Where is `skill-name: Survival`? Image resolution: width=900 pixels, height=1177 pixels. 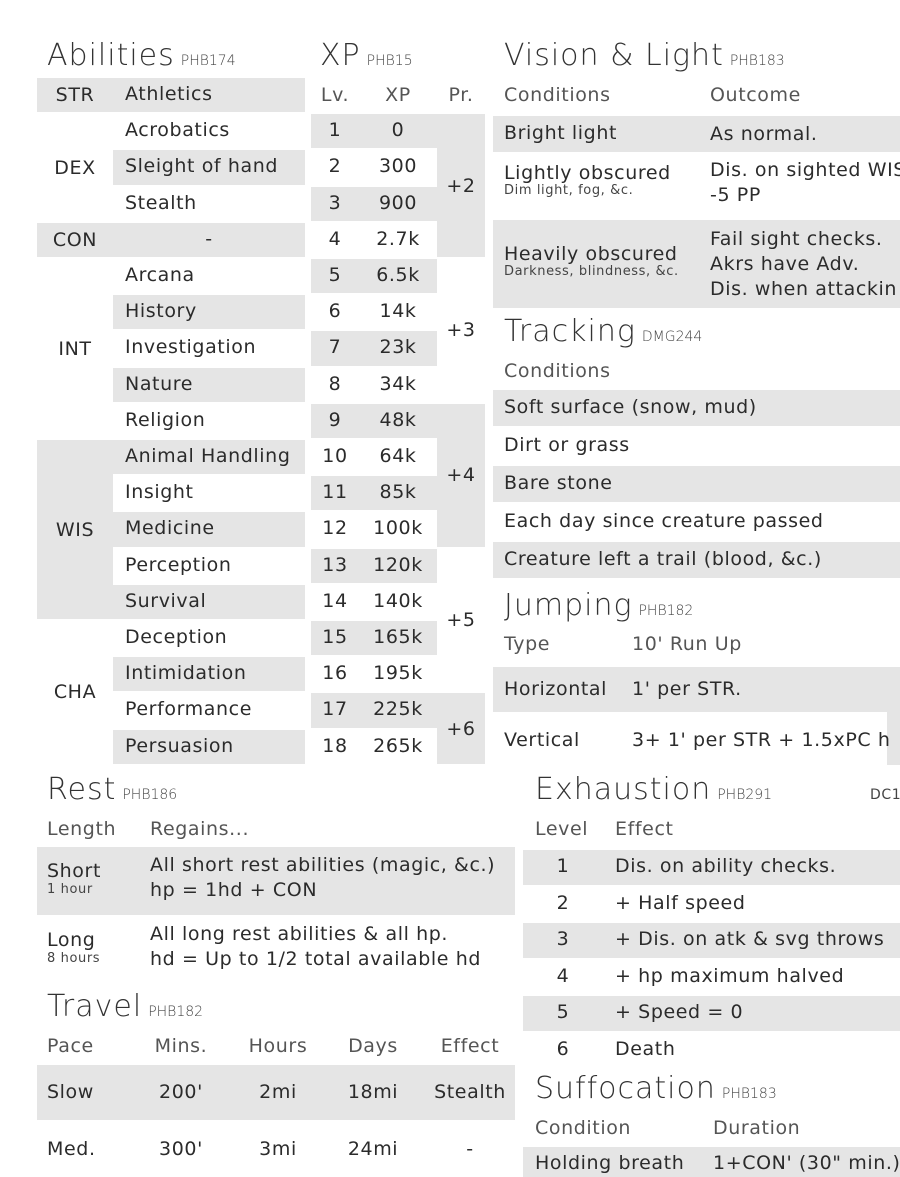 skill-name: Survival is located at coordinates (166, 600).